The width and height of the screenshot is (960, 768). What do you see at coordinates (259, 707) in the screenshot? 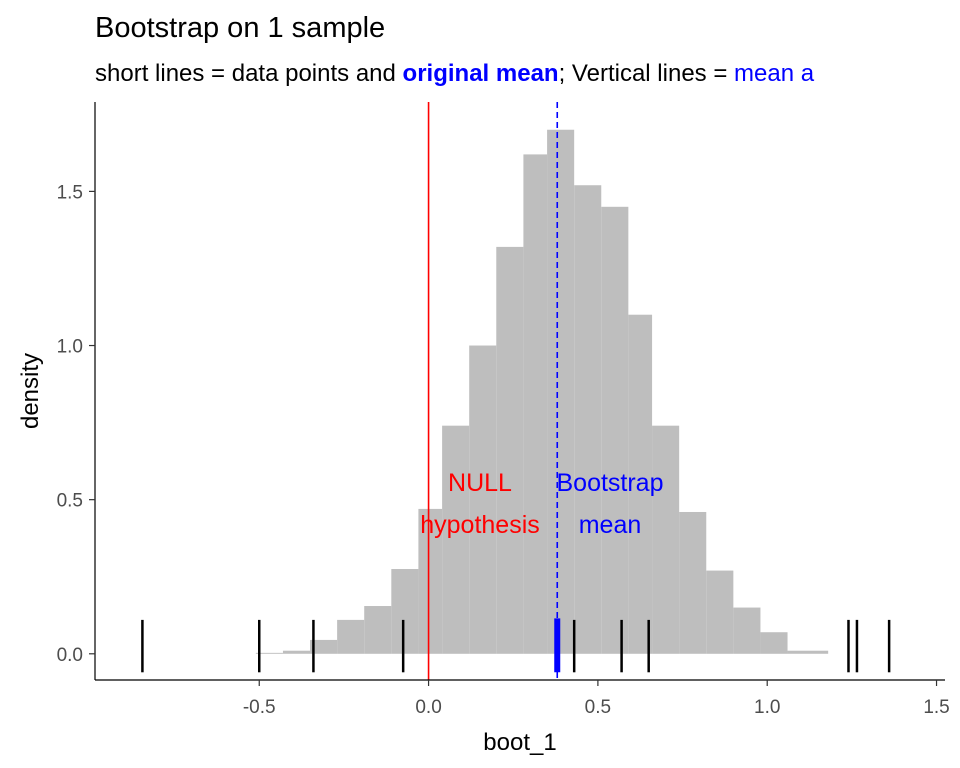
I see `x-tick-label: -0.5` at bounding box center [259, 707].